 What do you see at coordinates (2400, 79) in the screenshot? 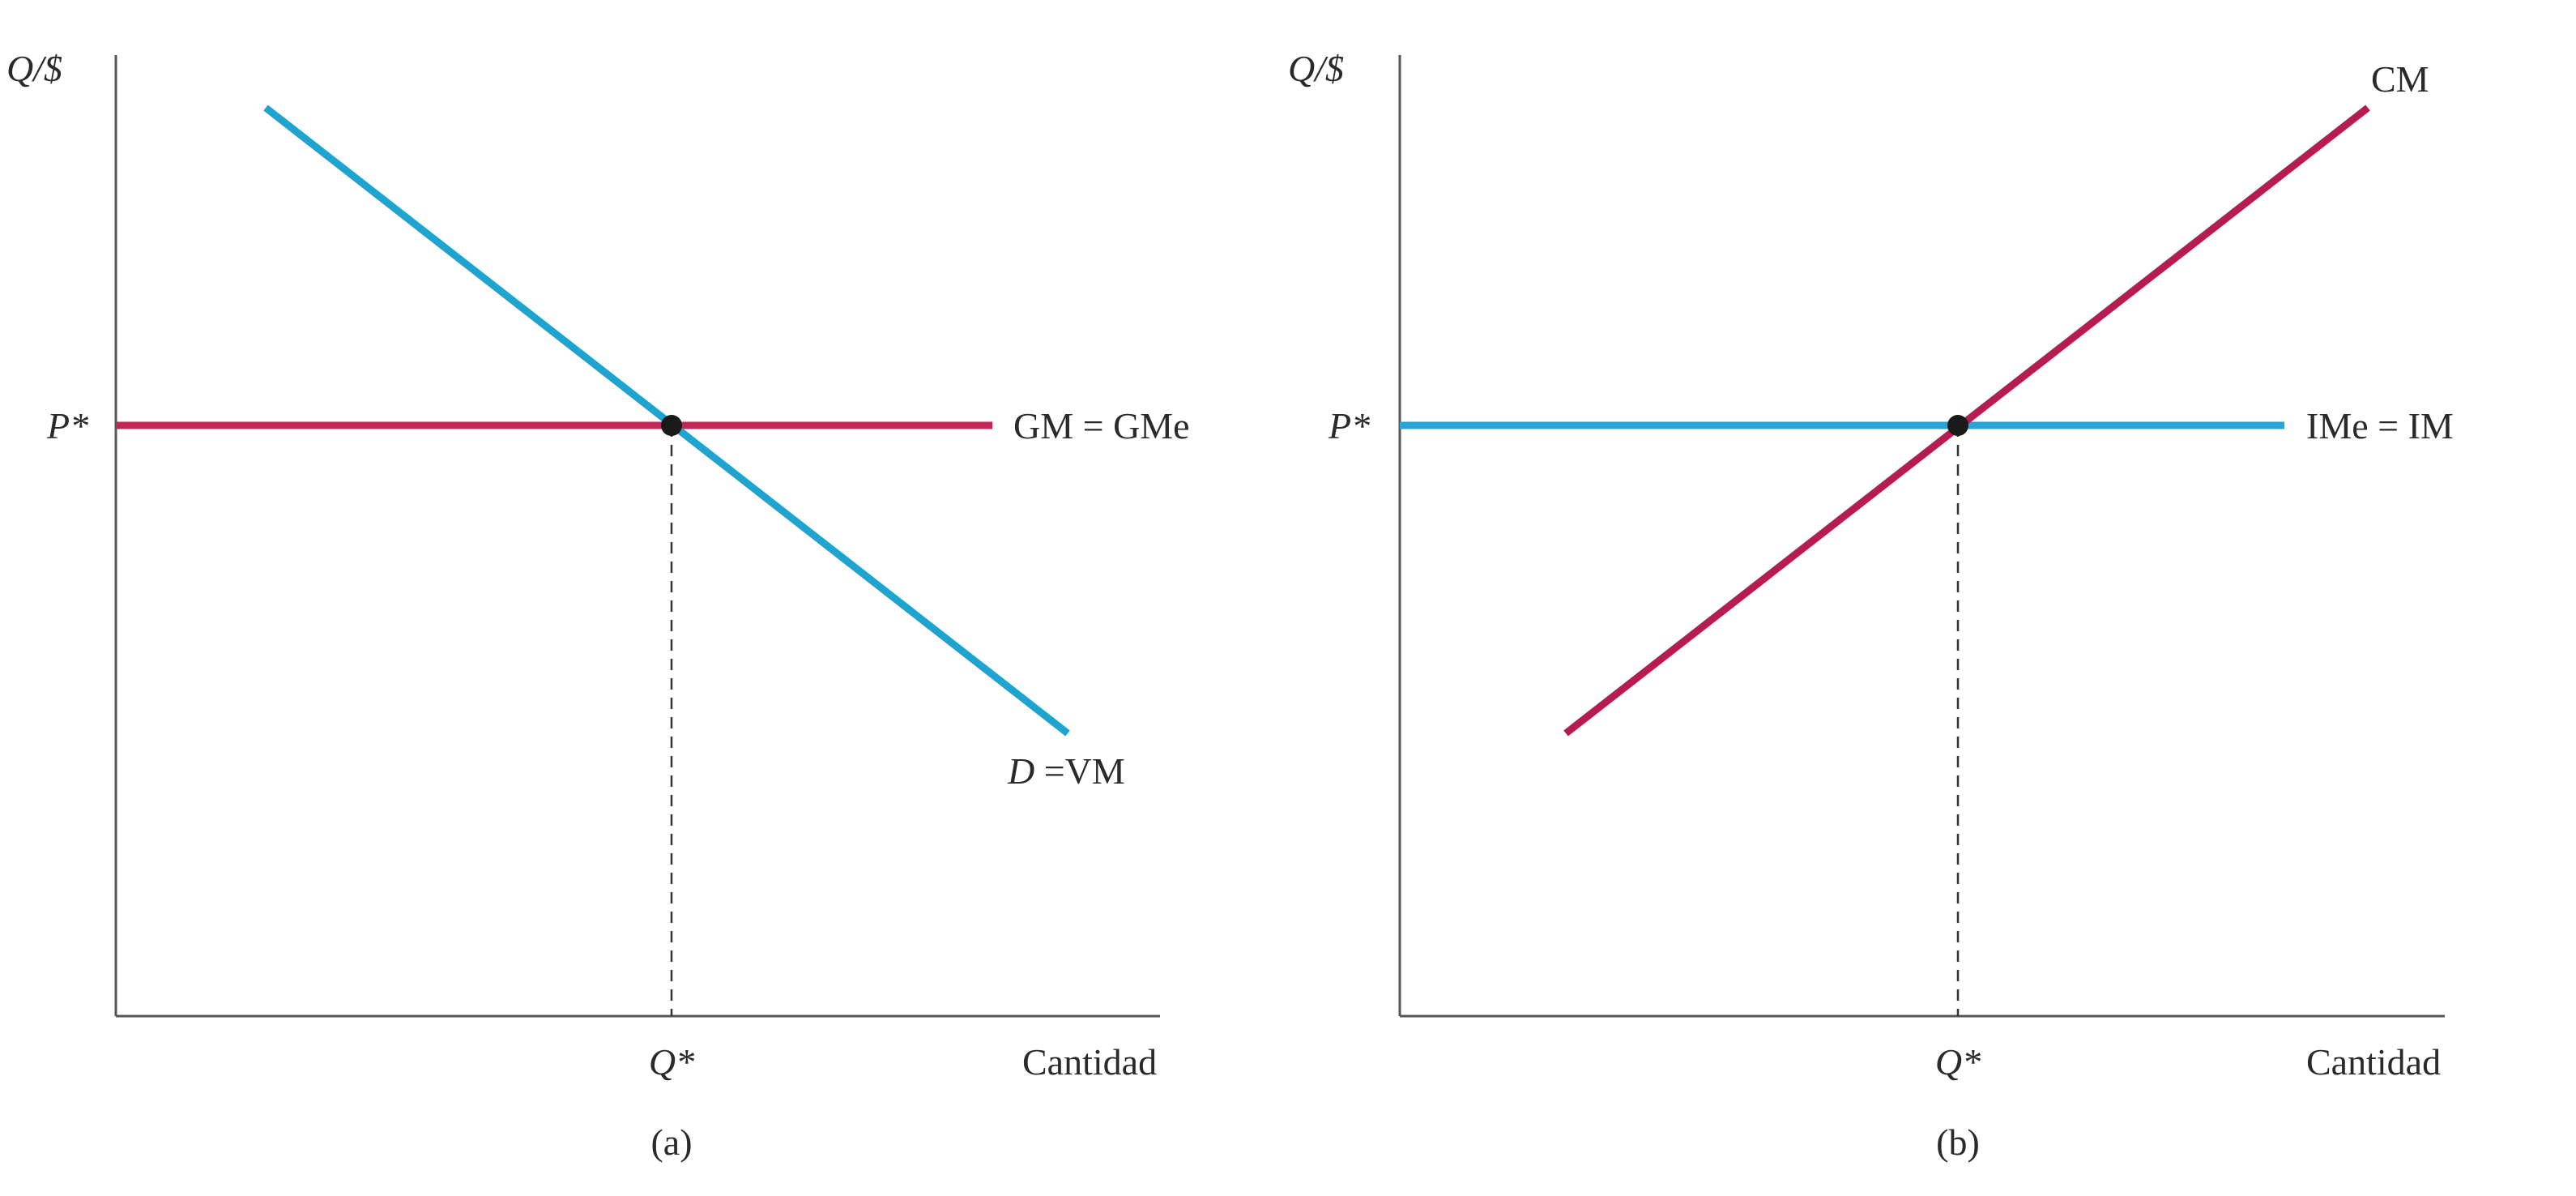
I see `chart-b-curve-label: CM` at bounding box center [2400, 79].